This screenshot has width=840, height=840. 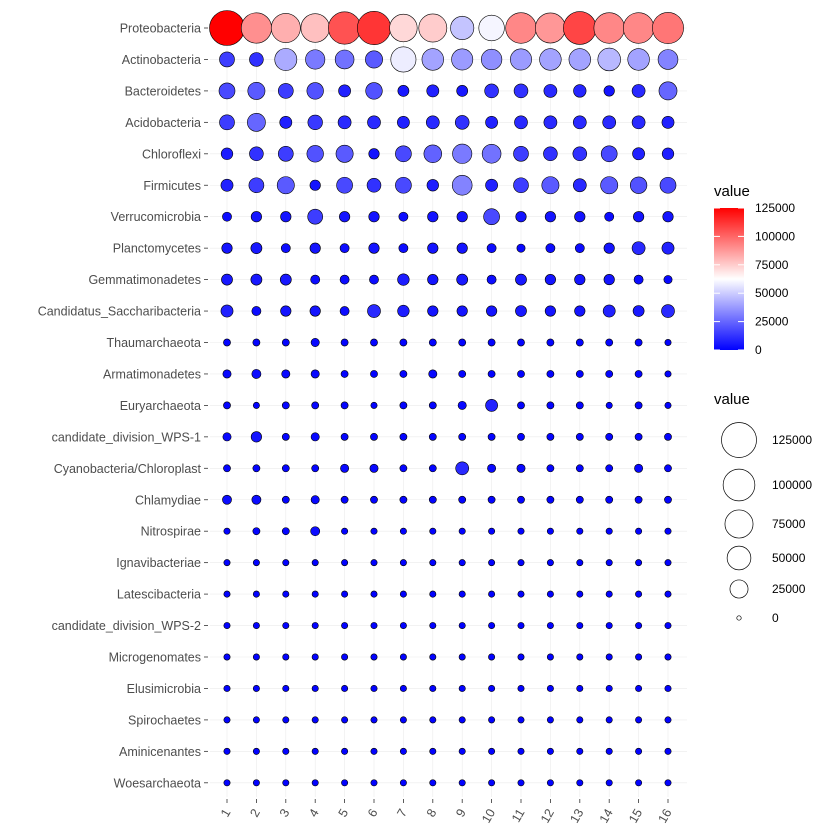 I want to click on y-tick-label: Woesarchaeota, so click(x=157, y=783).